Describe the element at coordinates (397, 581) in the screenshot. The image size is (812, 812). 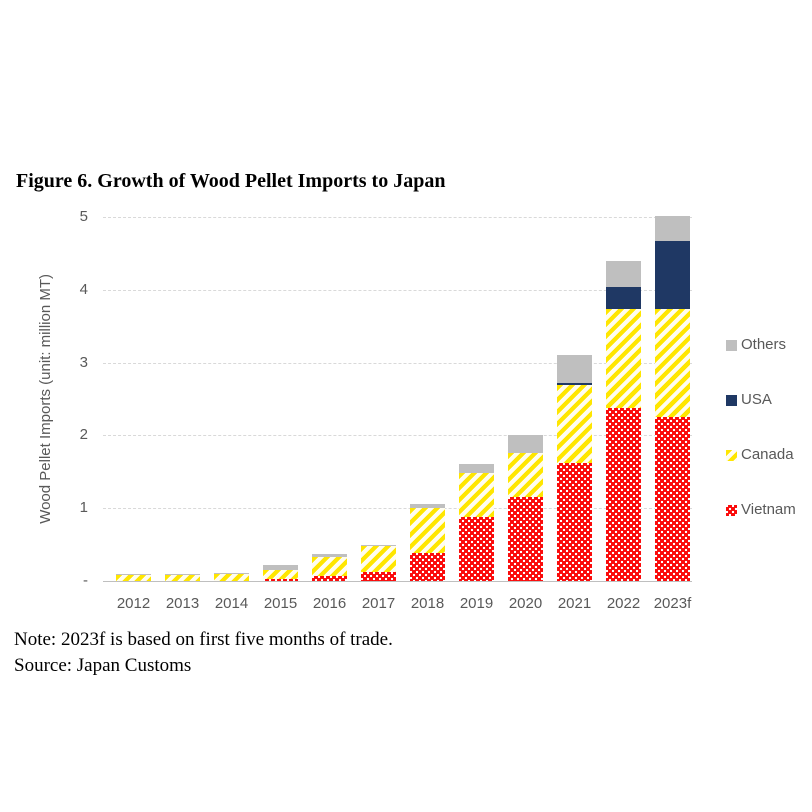
I see `x-axis-line` at that location.